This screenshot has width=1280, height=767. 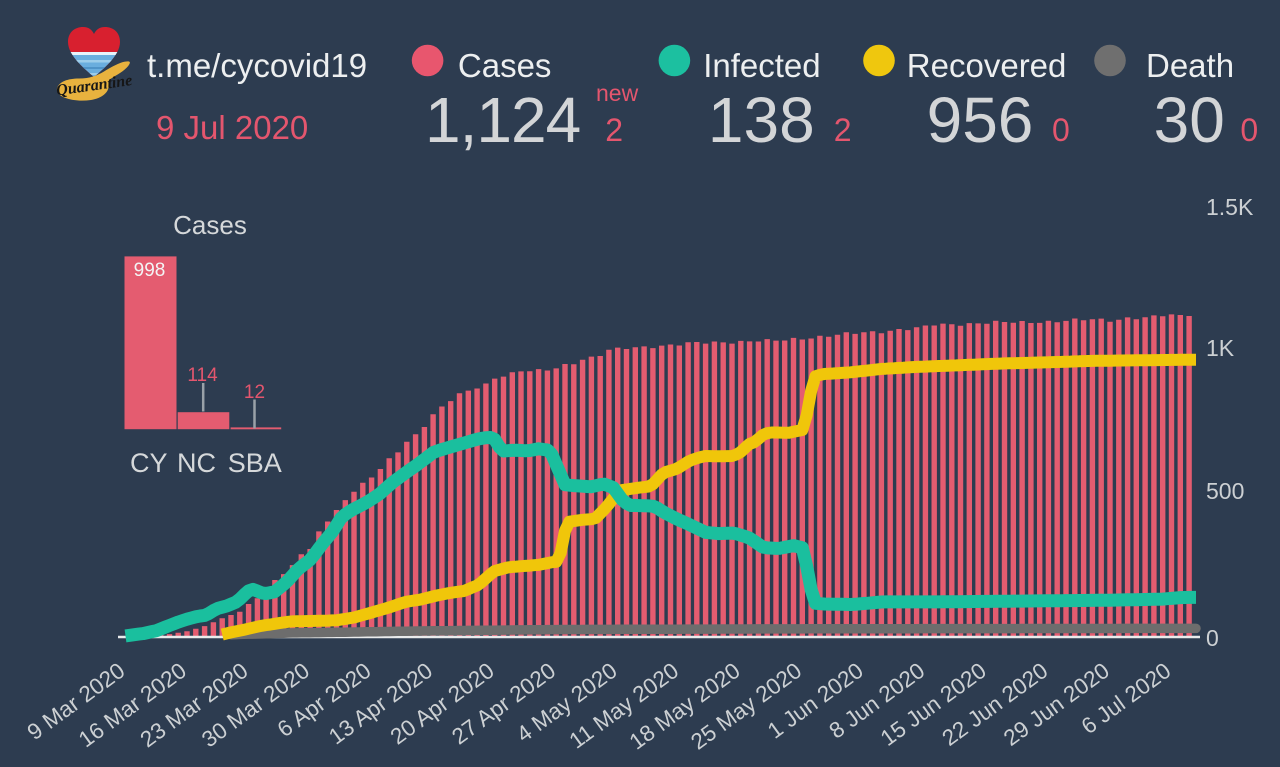 I want to click on svg-text: 12, so click(x=254, y=392).